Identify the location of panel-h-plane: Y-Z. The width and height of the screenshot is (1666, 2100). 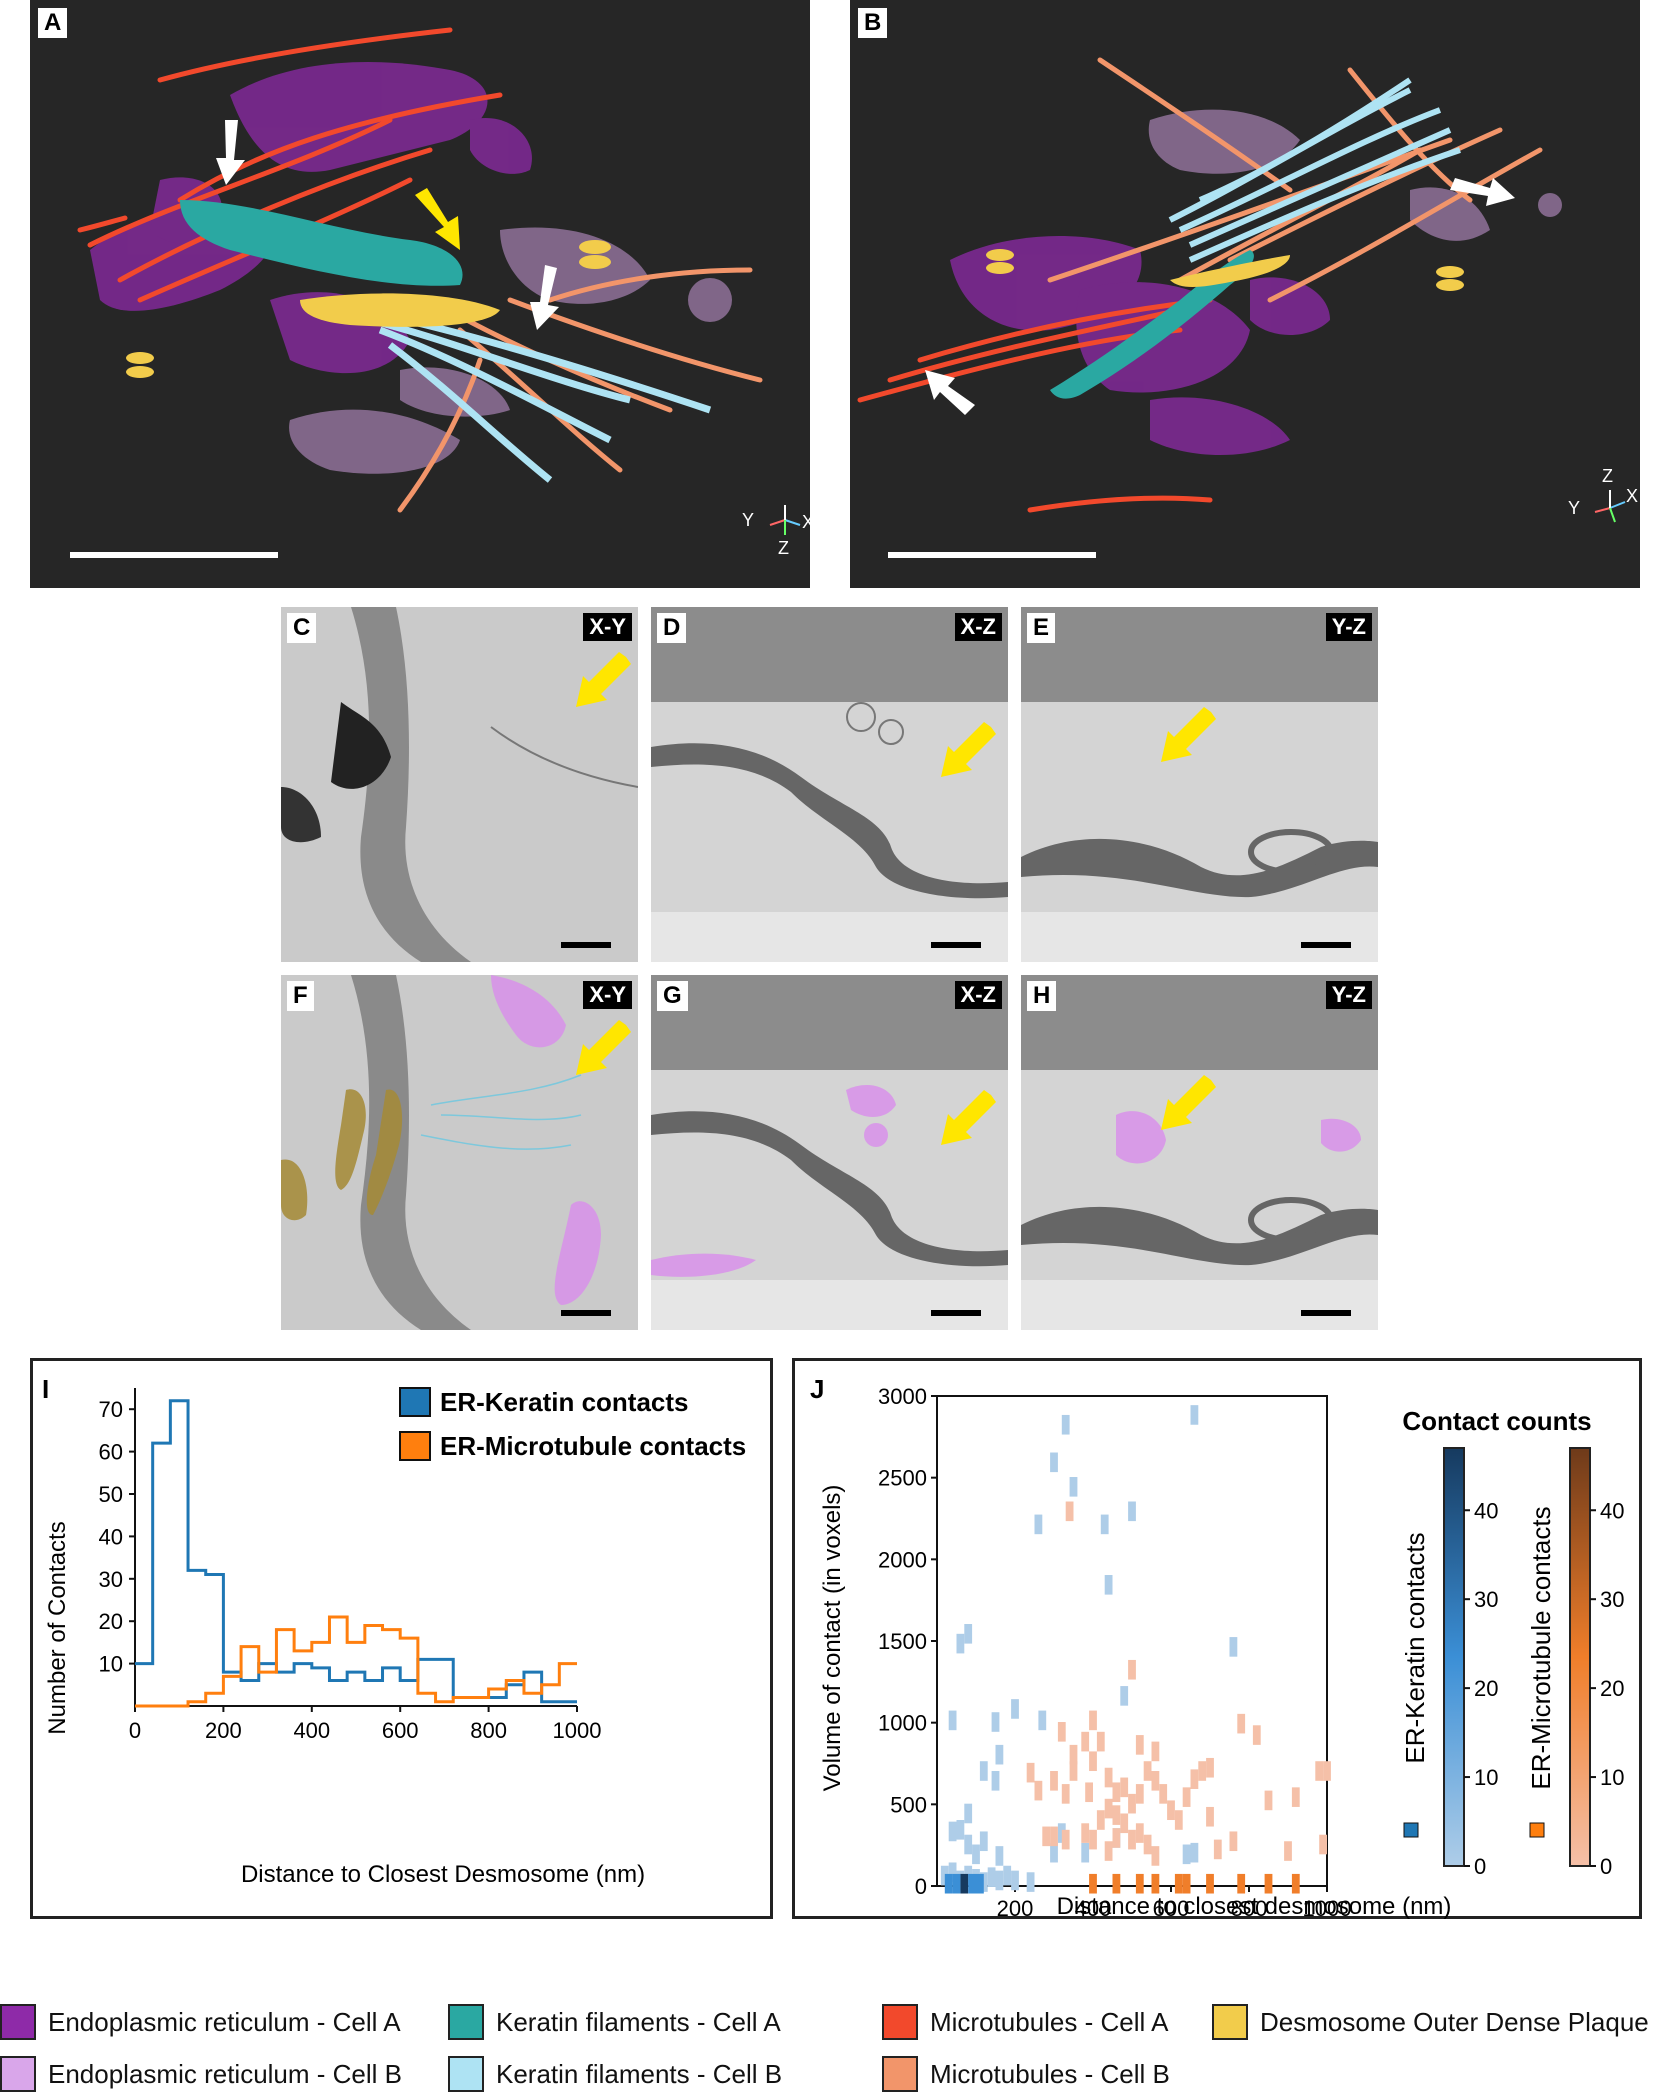
(1348, 995).